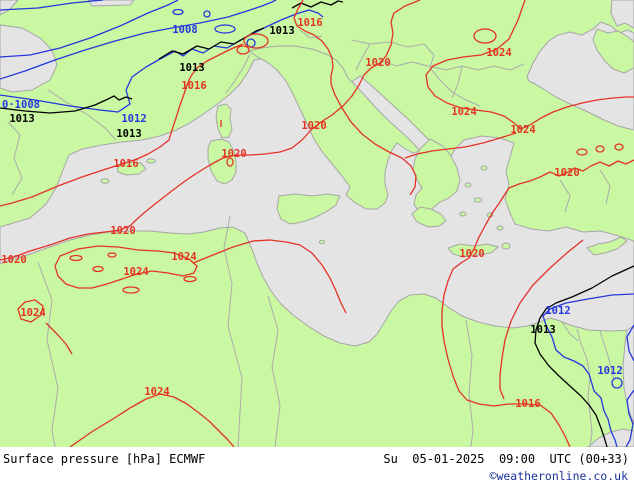 The image size is (634, 490). I want to click on sea-biscay, so click(29, 58).